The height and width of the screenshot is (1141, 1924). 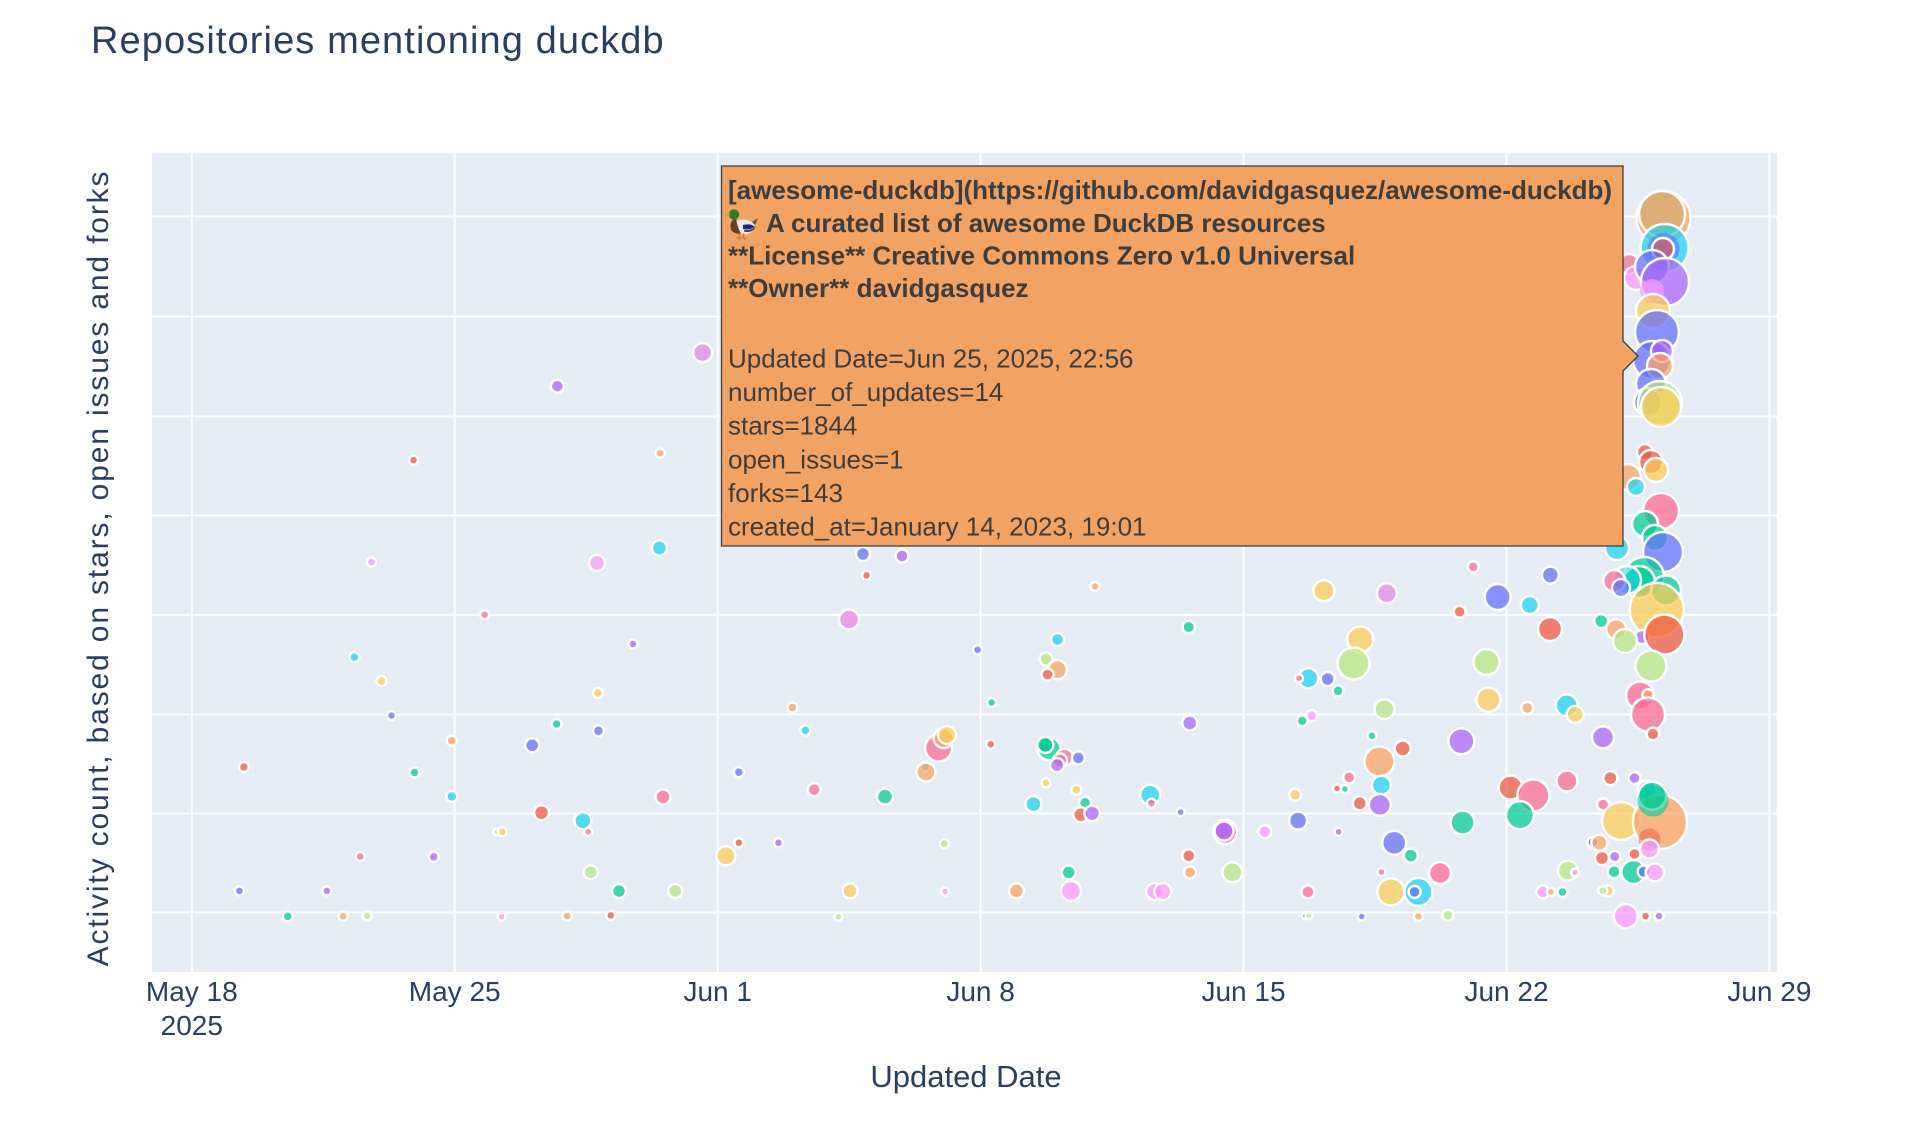 I want to click on svg-text: open_issues=1, so click(x=816, y=459).